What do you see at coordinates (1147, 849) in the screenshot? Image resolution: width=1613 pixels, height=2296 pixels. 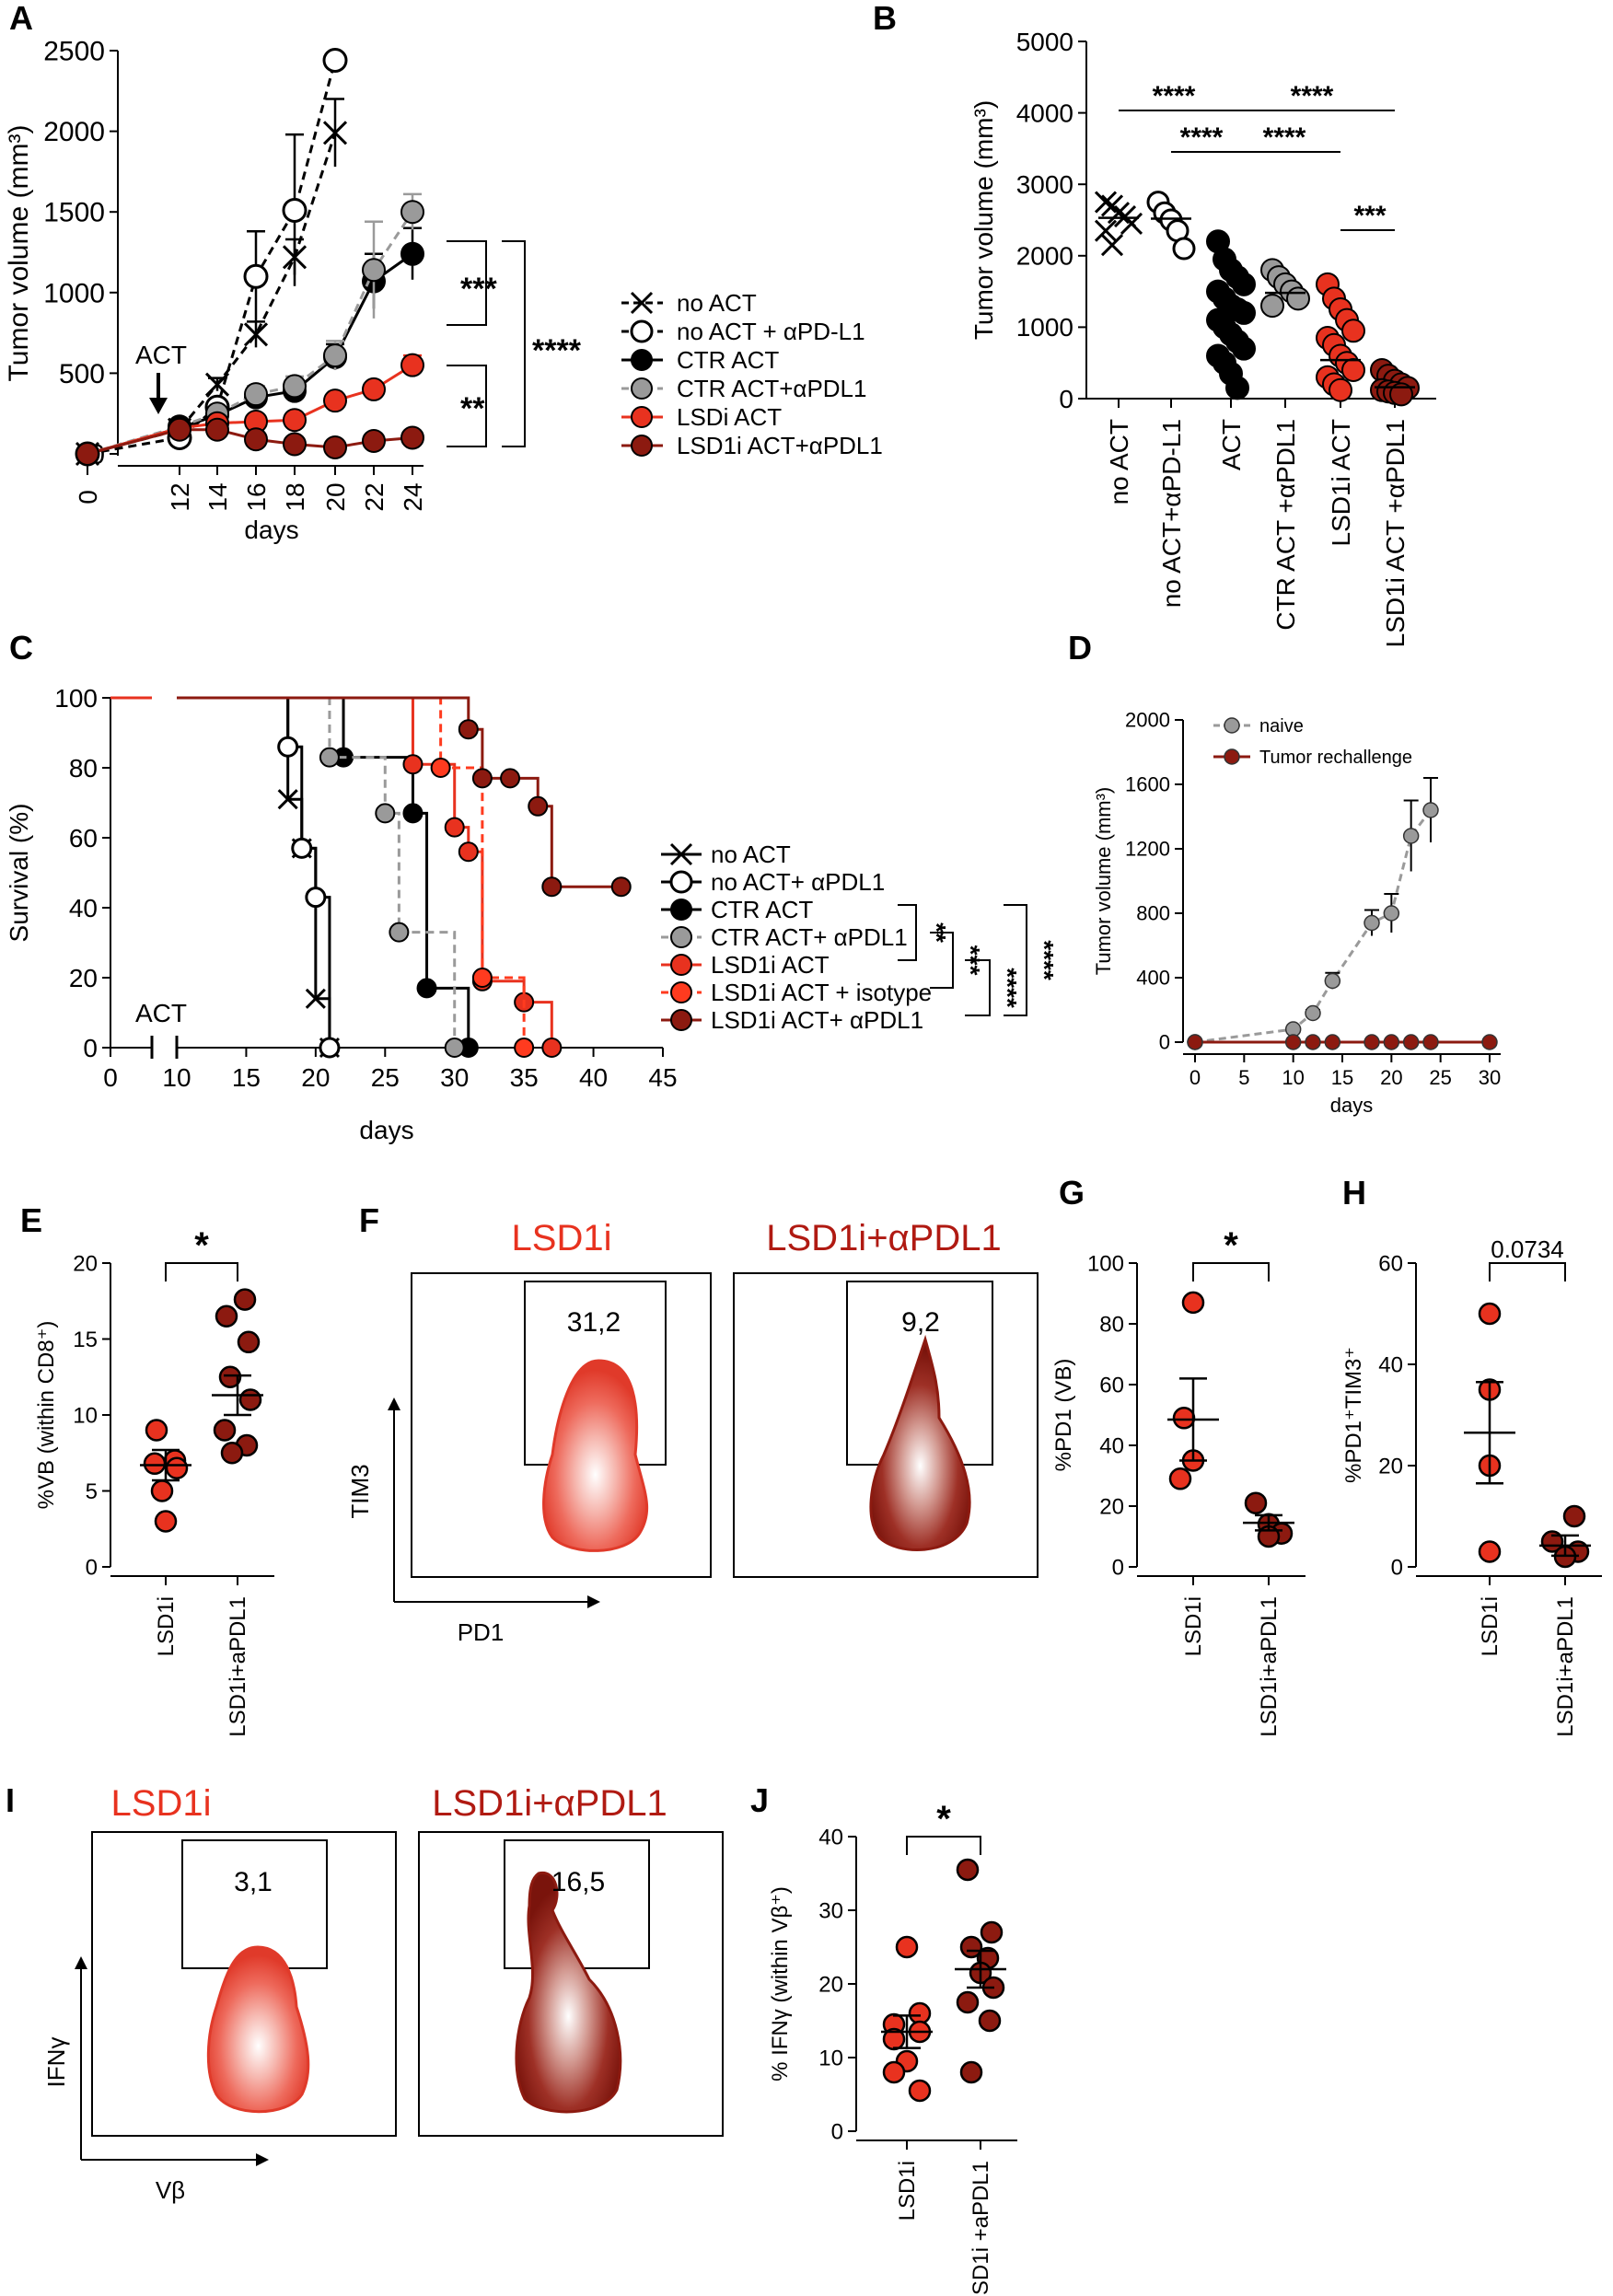 I see `d-y-tick-label: 1200` at bounding box center [1147, 849].